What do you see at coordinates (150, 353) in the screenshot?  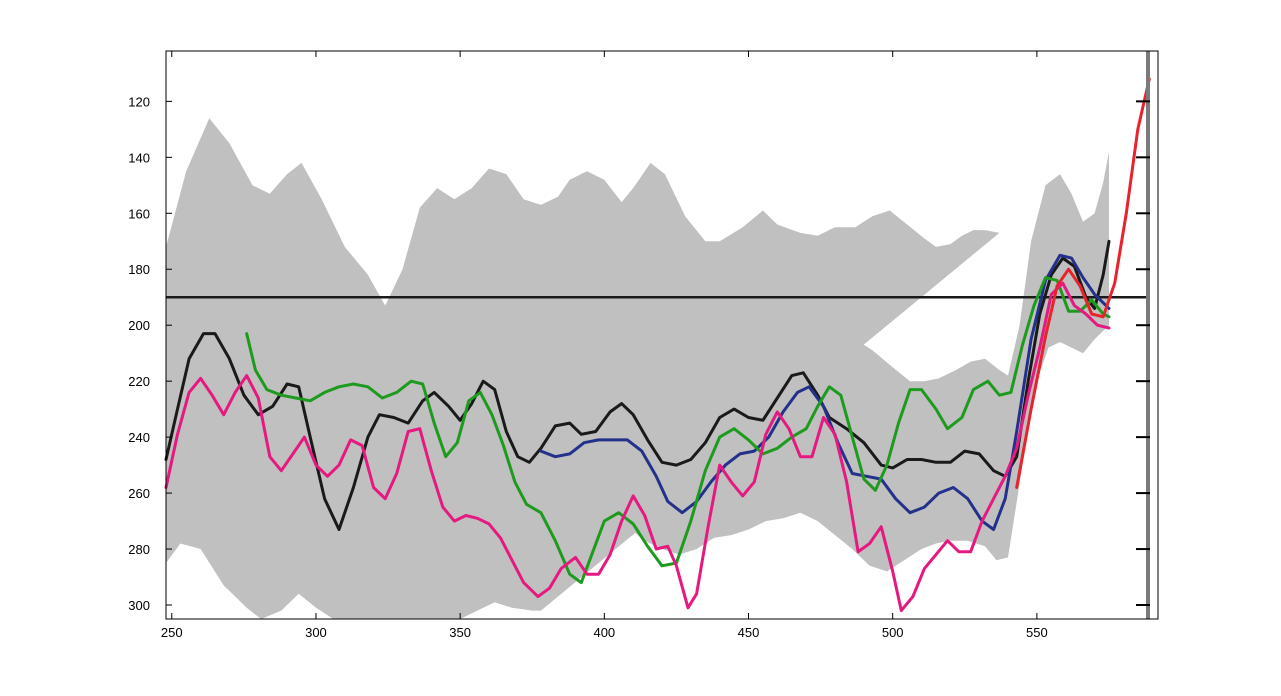 I see `y-axis: 120 140 160 180 200 220 240 260 280 300` at bounding box center [150, 353].